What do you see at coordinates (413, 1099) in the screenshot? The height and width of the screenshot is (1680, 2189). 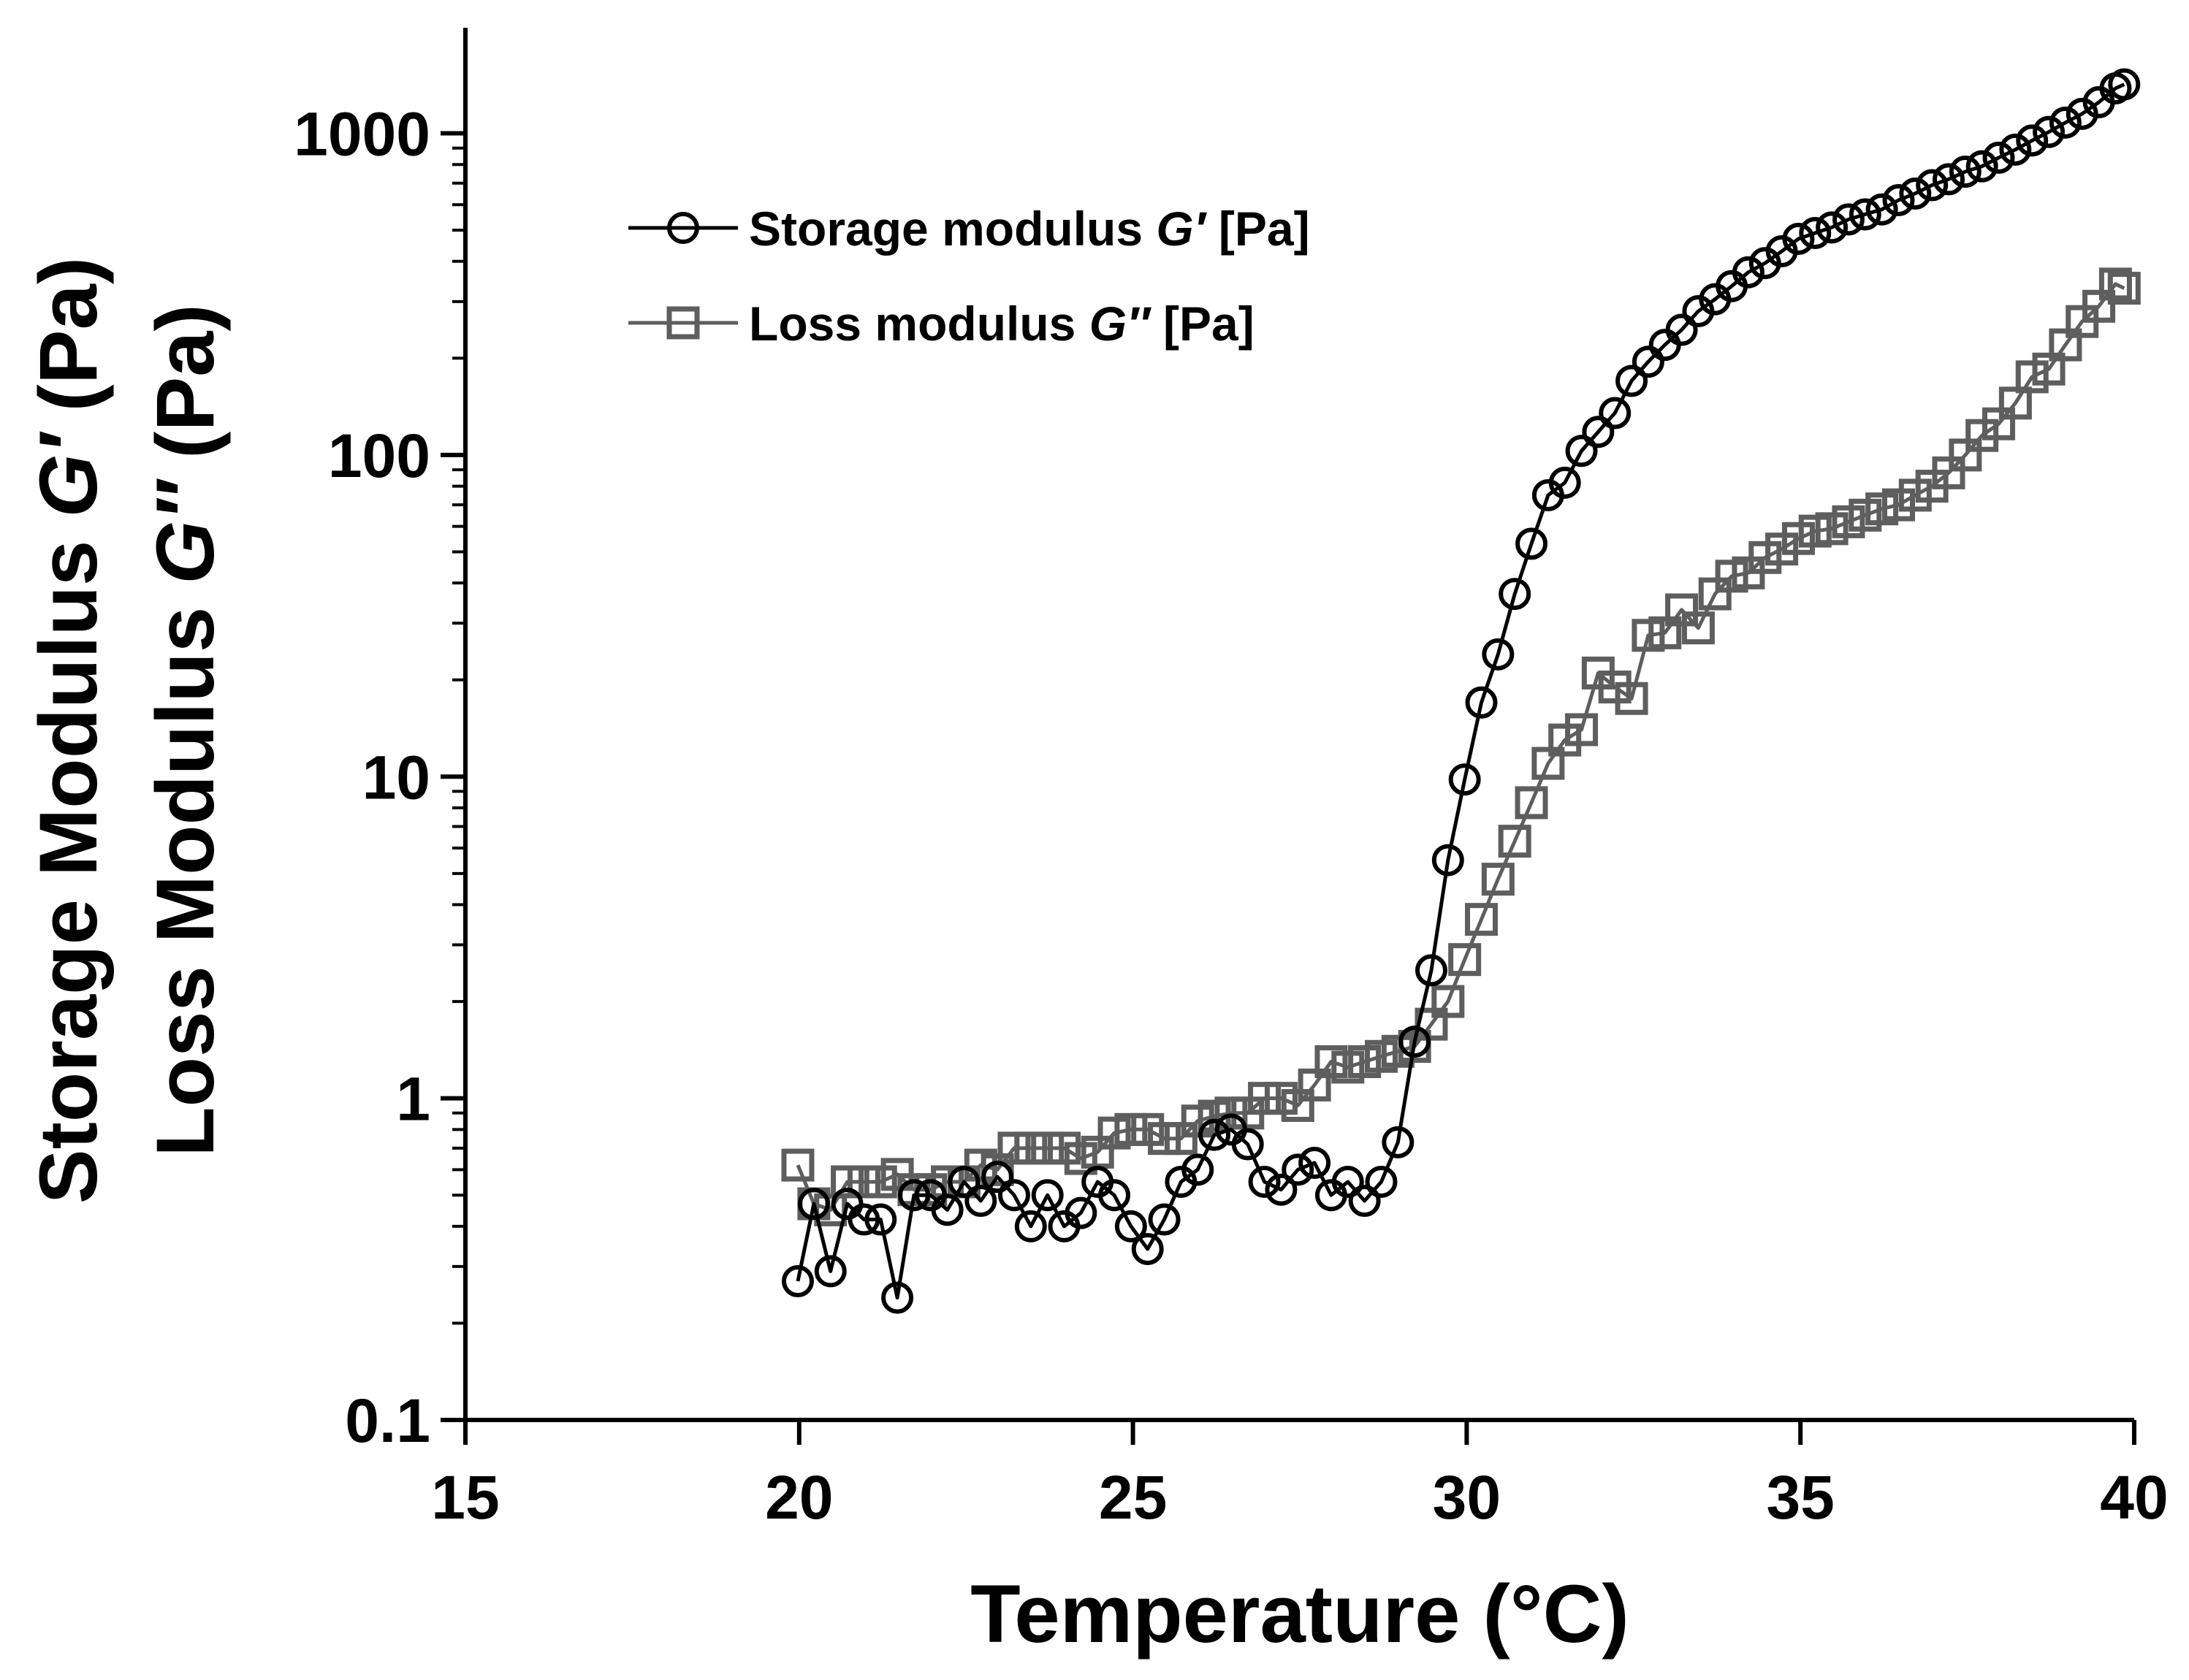 I see `y-tick-label: 1` at bounding box center [413, 1099].